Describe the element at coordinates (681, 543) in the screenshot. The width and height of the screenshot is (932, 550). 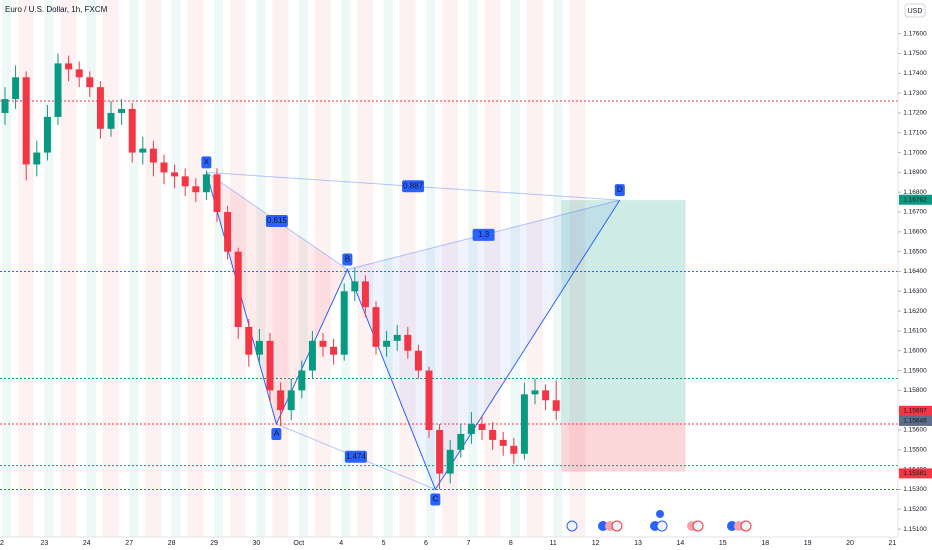
I see `x-tick-label: 14` at that location.